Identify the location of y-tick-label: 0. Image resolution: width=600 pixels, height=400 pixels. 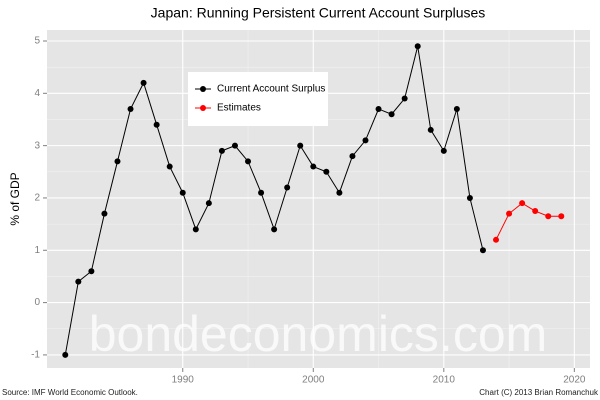
(37, 302).